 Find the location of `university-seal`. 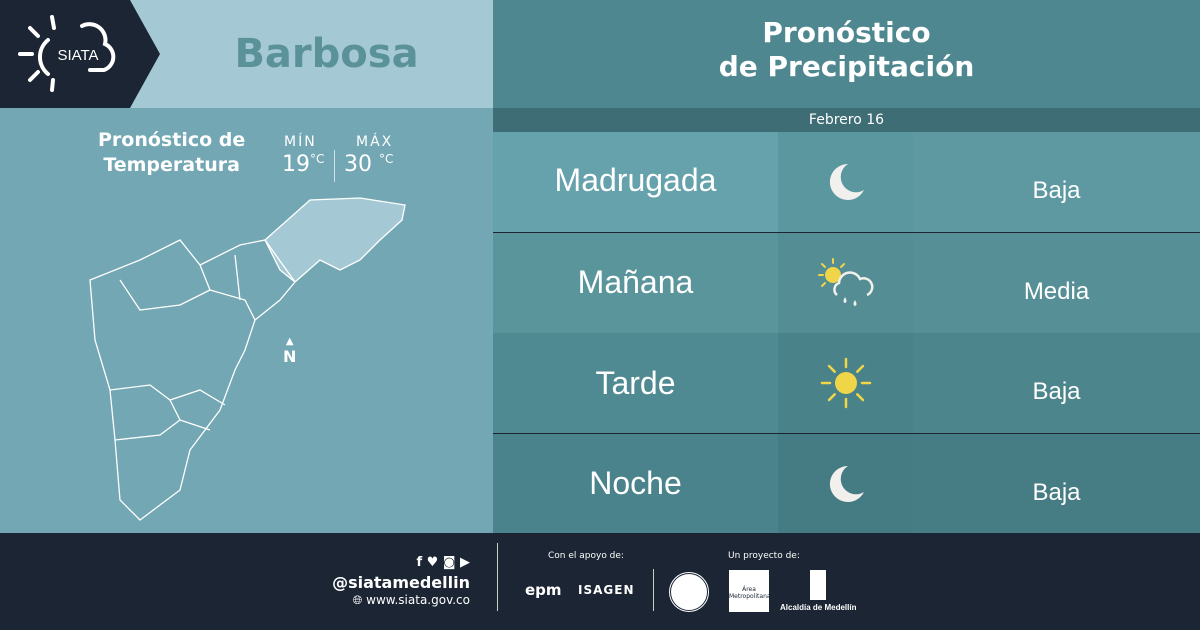

university-seal is located at coordinates (689, 592).